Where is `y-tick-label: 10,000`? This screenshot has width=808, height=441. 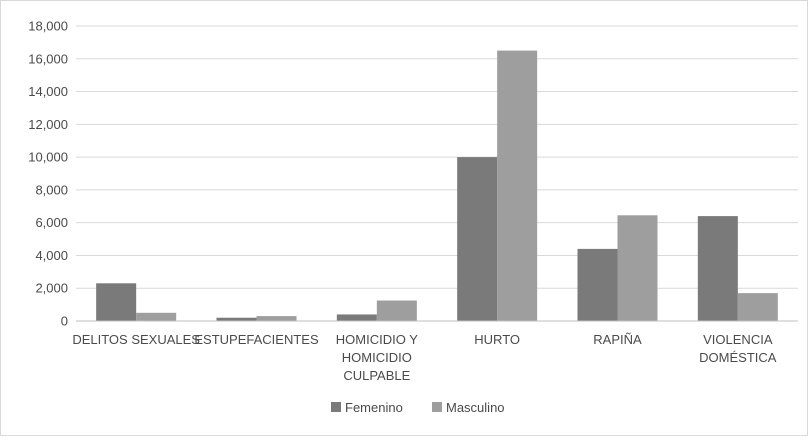 y-tick-label: 10,000 is located at coordinates (48, 157).